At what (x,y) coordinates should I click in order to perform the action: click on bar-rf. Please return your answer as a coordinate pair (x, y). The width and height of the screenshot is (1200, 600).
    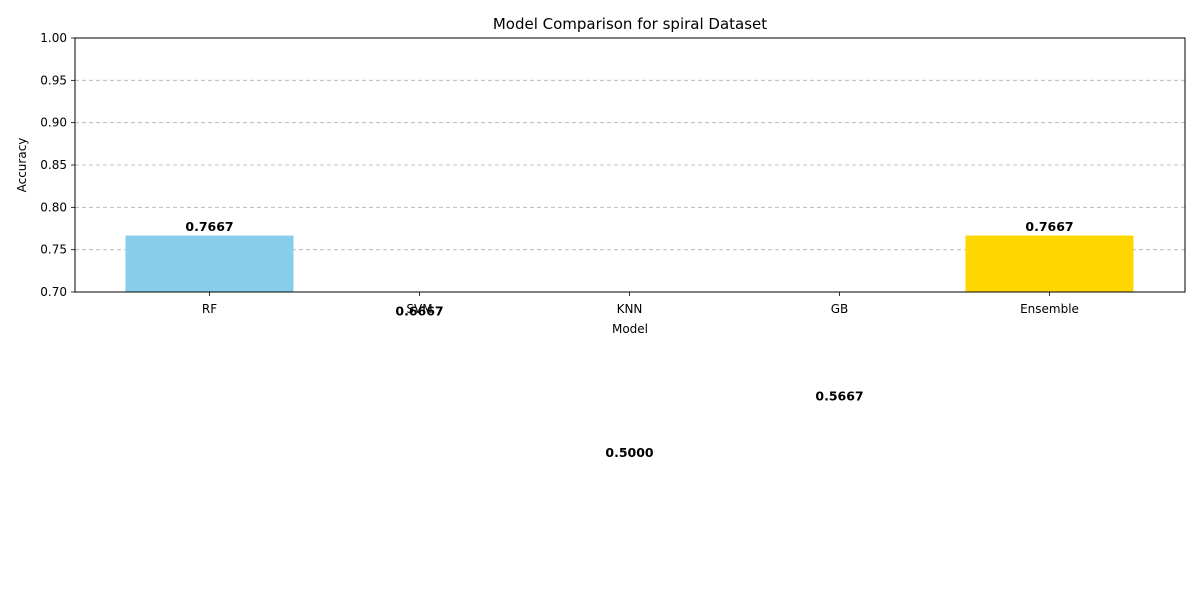
    Looking at the image, I should click on (209, 263).